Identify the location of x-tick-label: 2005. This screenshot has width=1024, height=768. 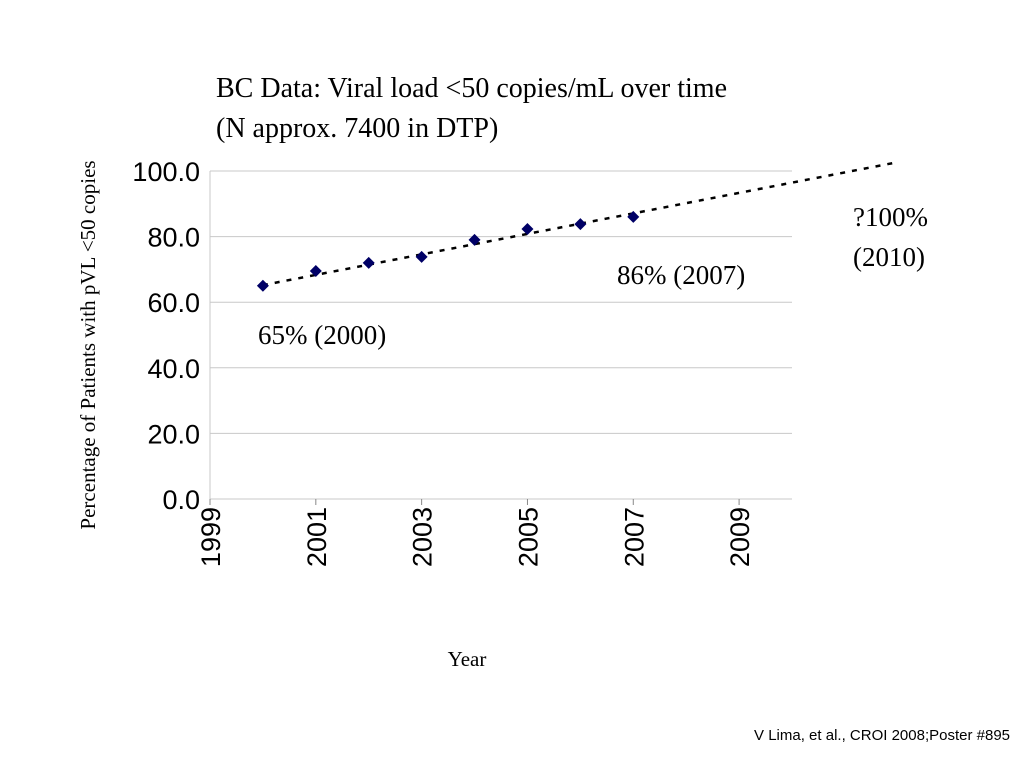
(528, 537).